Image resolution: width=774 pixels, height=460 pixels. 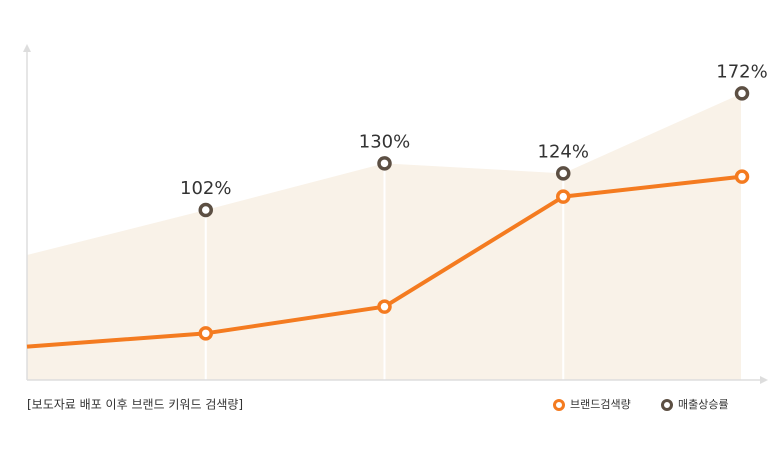 I want to click on legend-label: 매출상승률, so click(x=703, y=404).